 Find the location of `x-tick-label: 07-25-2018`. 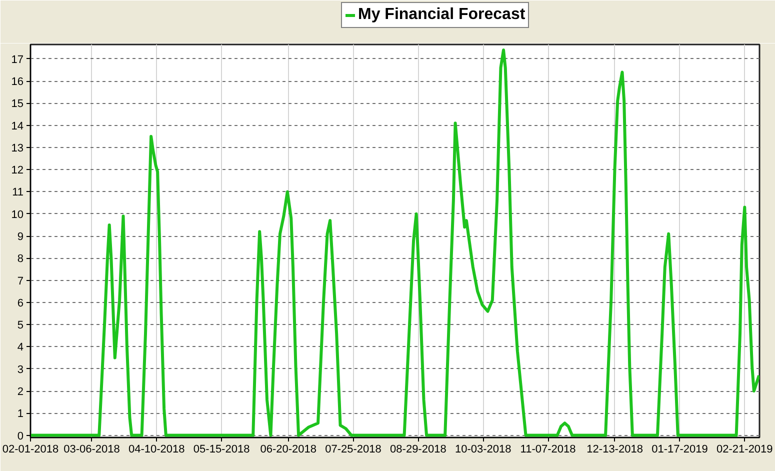

x-tick-label: 07-25-2018 is located at coordinates (353, 450).